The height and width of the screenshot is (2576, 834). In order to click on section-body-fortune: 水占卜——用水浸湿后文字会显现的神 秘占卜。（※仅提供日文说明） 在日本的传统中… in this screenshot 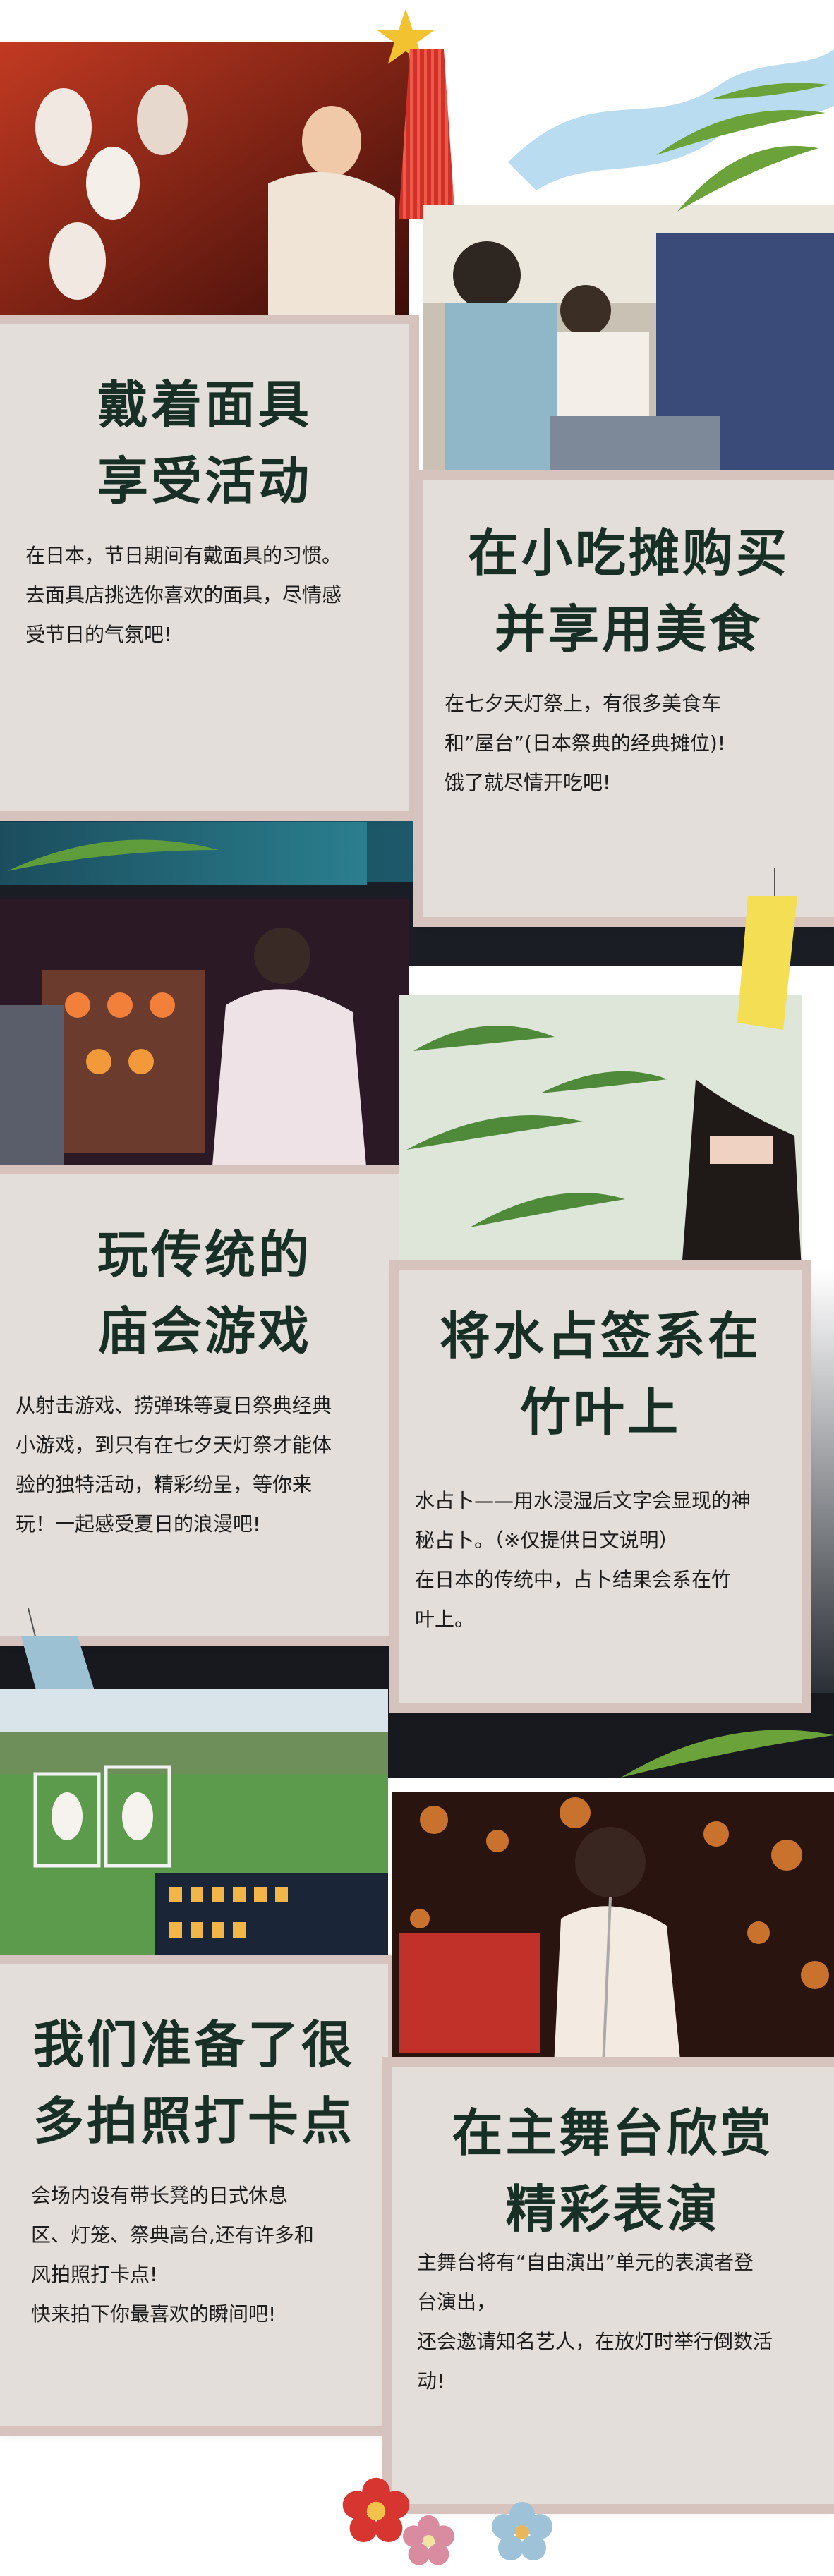, I will do `click(583, 1560)`.